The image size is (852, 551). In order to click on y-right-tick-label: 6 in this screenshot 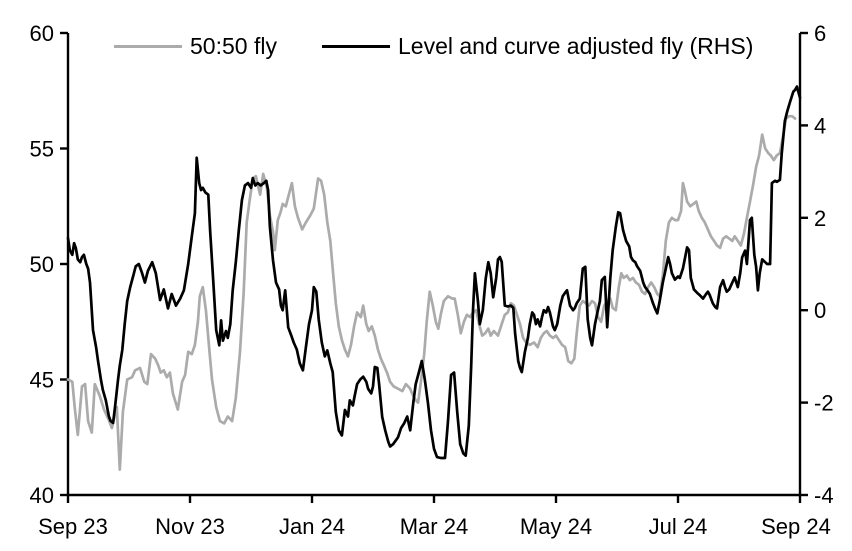, I will do `click(820, 33)`.